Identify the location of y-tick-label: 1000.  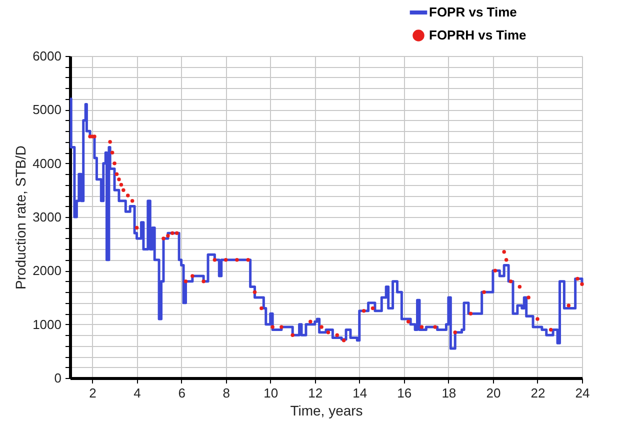
(47, 324).